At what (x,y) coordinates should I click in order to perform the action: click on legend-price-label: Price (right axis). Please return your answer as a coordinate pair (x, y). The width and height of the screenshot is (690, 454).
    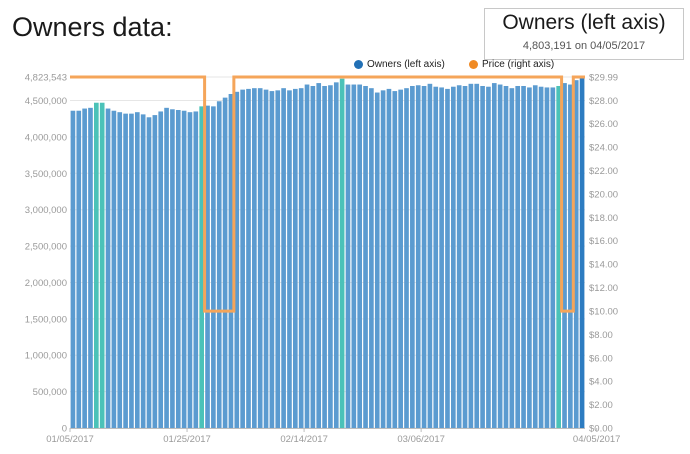
    Looking at the image, I should click on (518, 64).